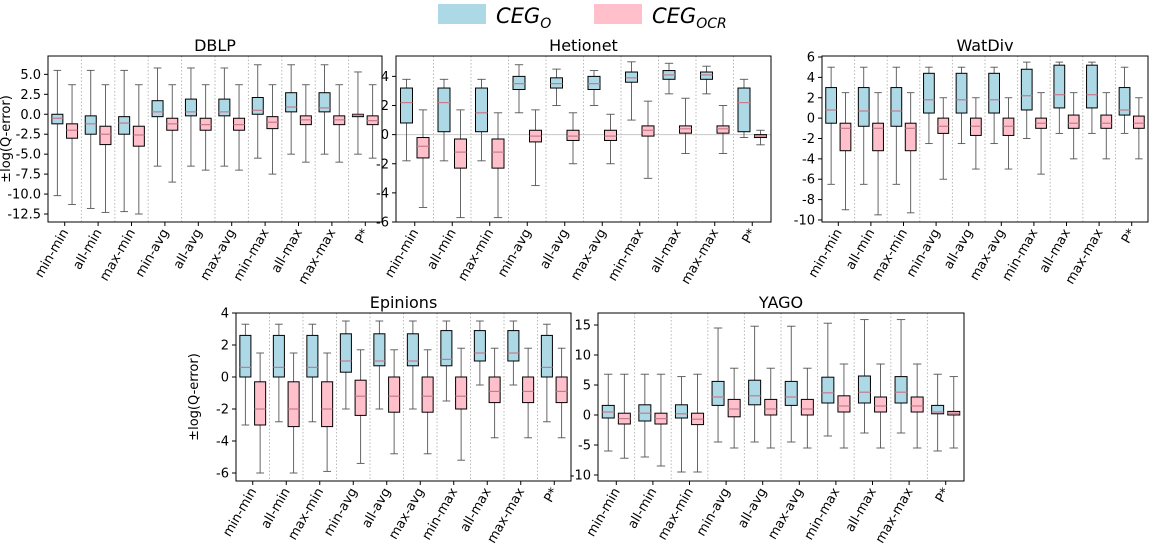 The width and height of the screenshot is (1159, 546). I want to click on legend-label-ceg-ocr: CEGOCR, so click(689, 18).